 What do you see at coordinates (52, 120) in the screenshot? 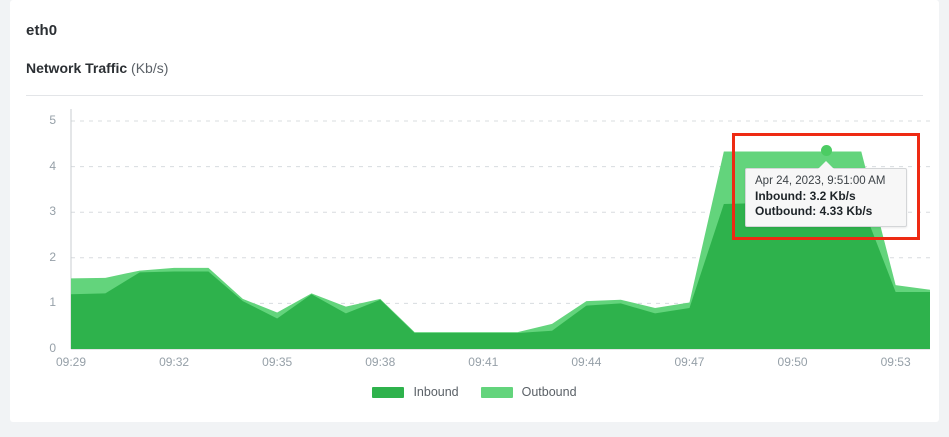
I see `y-tick-label: 5` at bounding box center [52, 120].